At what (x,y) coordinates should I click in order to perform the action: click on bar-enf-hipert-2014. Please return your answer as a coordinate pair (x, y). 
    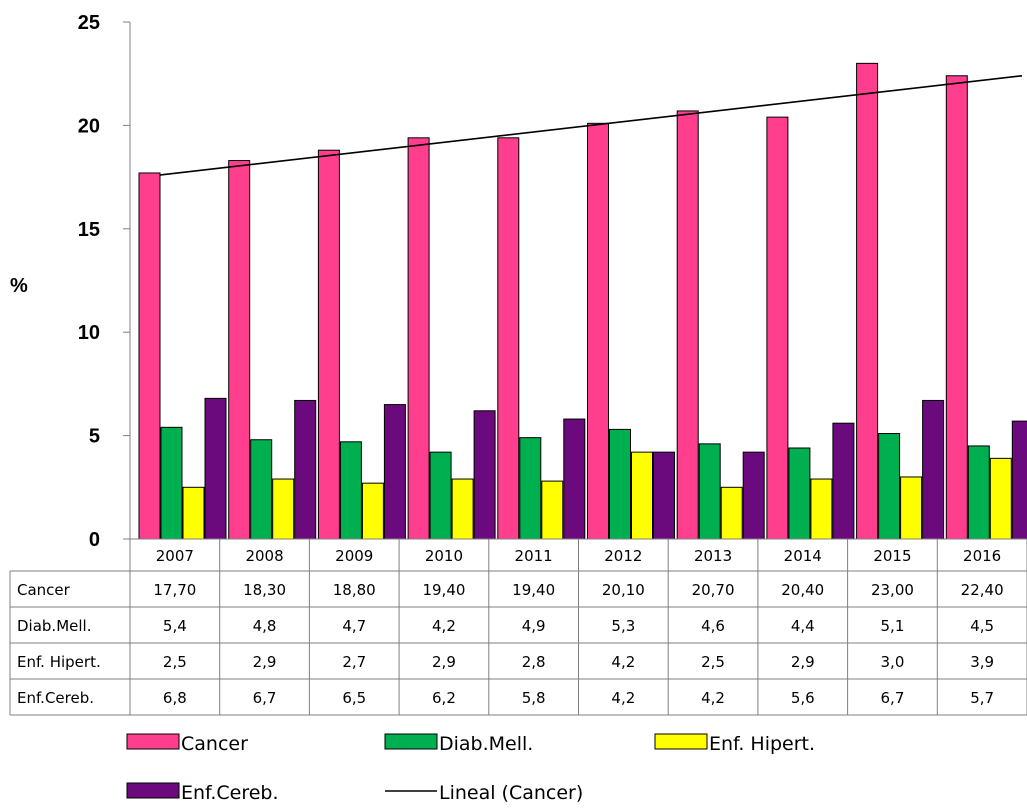
    Looking at the image, I should click on (821, 509).